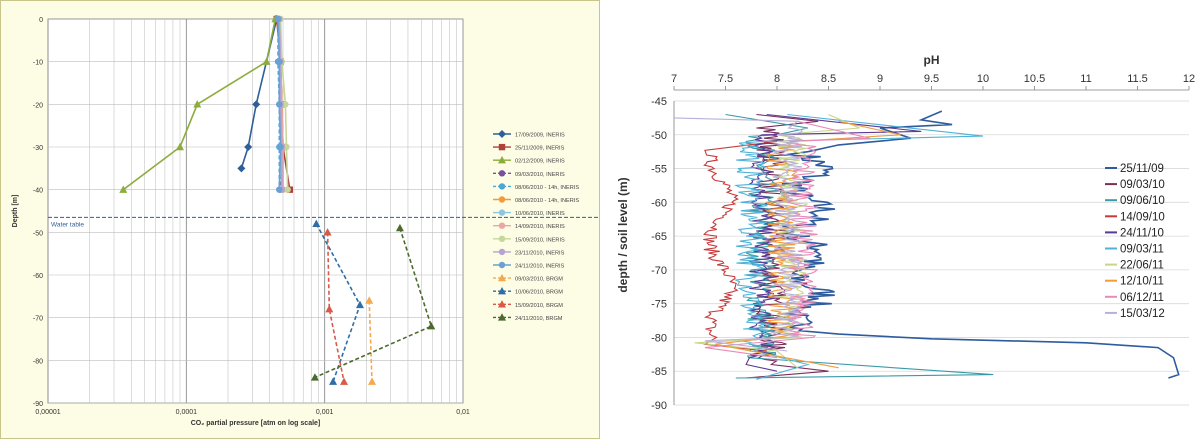  I want to click on ph-y-tick-label: -55, so click(659, 170).